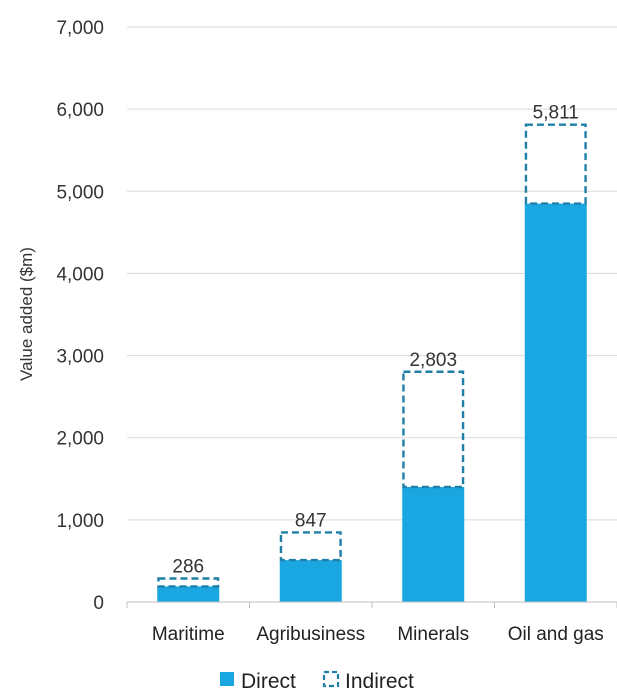  Describe the element at coordinates (310, 634) in the screenshot. I see `category-label-1: Agribusiness` at that location.